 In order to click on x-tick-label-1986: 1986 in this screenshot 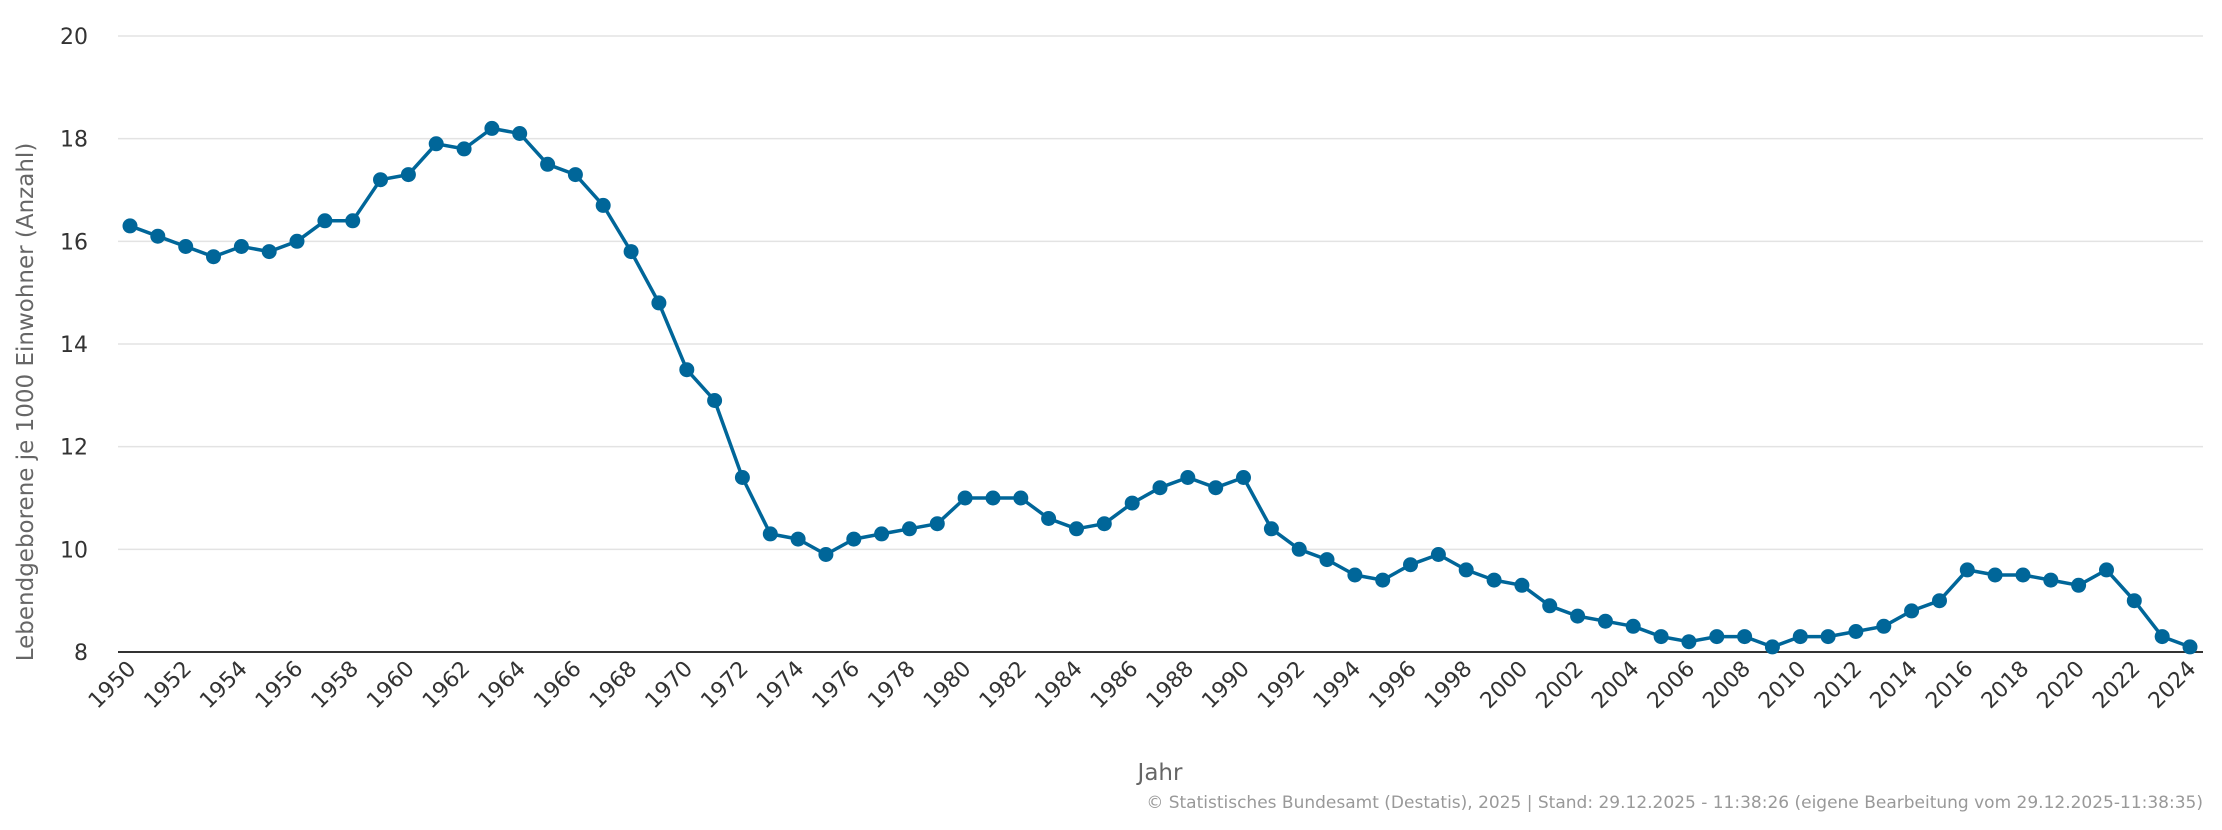, I will do `click(1114, 685)`.